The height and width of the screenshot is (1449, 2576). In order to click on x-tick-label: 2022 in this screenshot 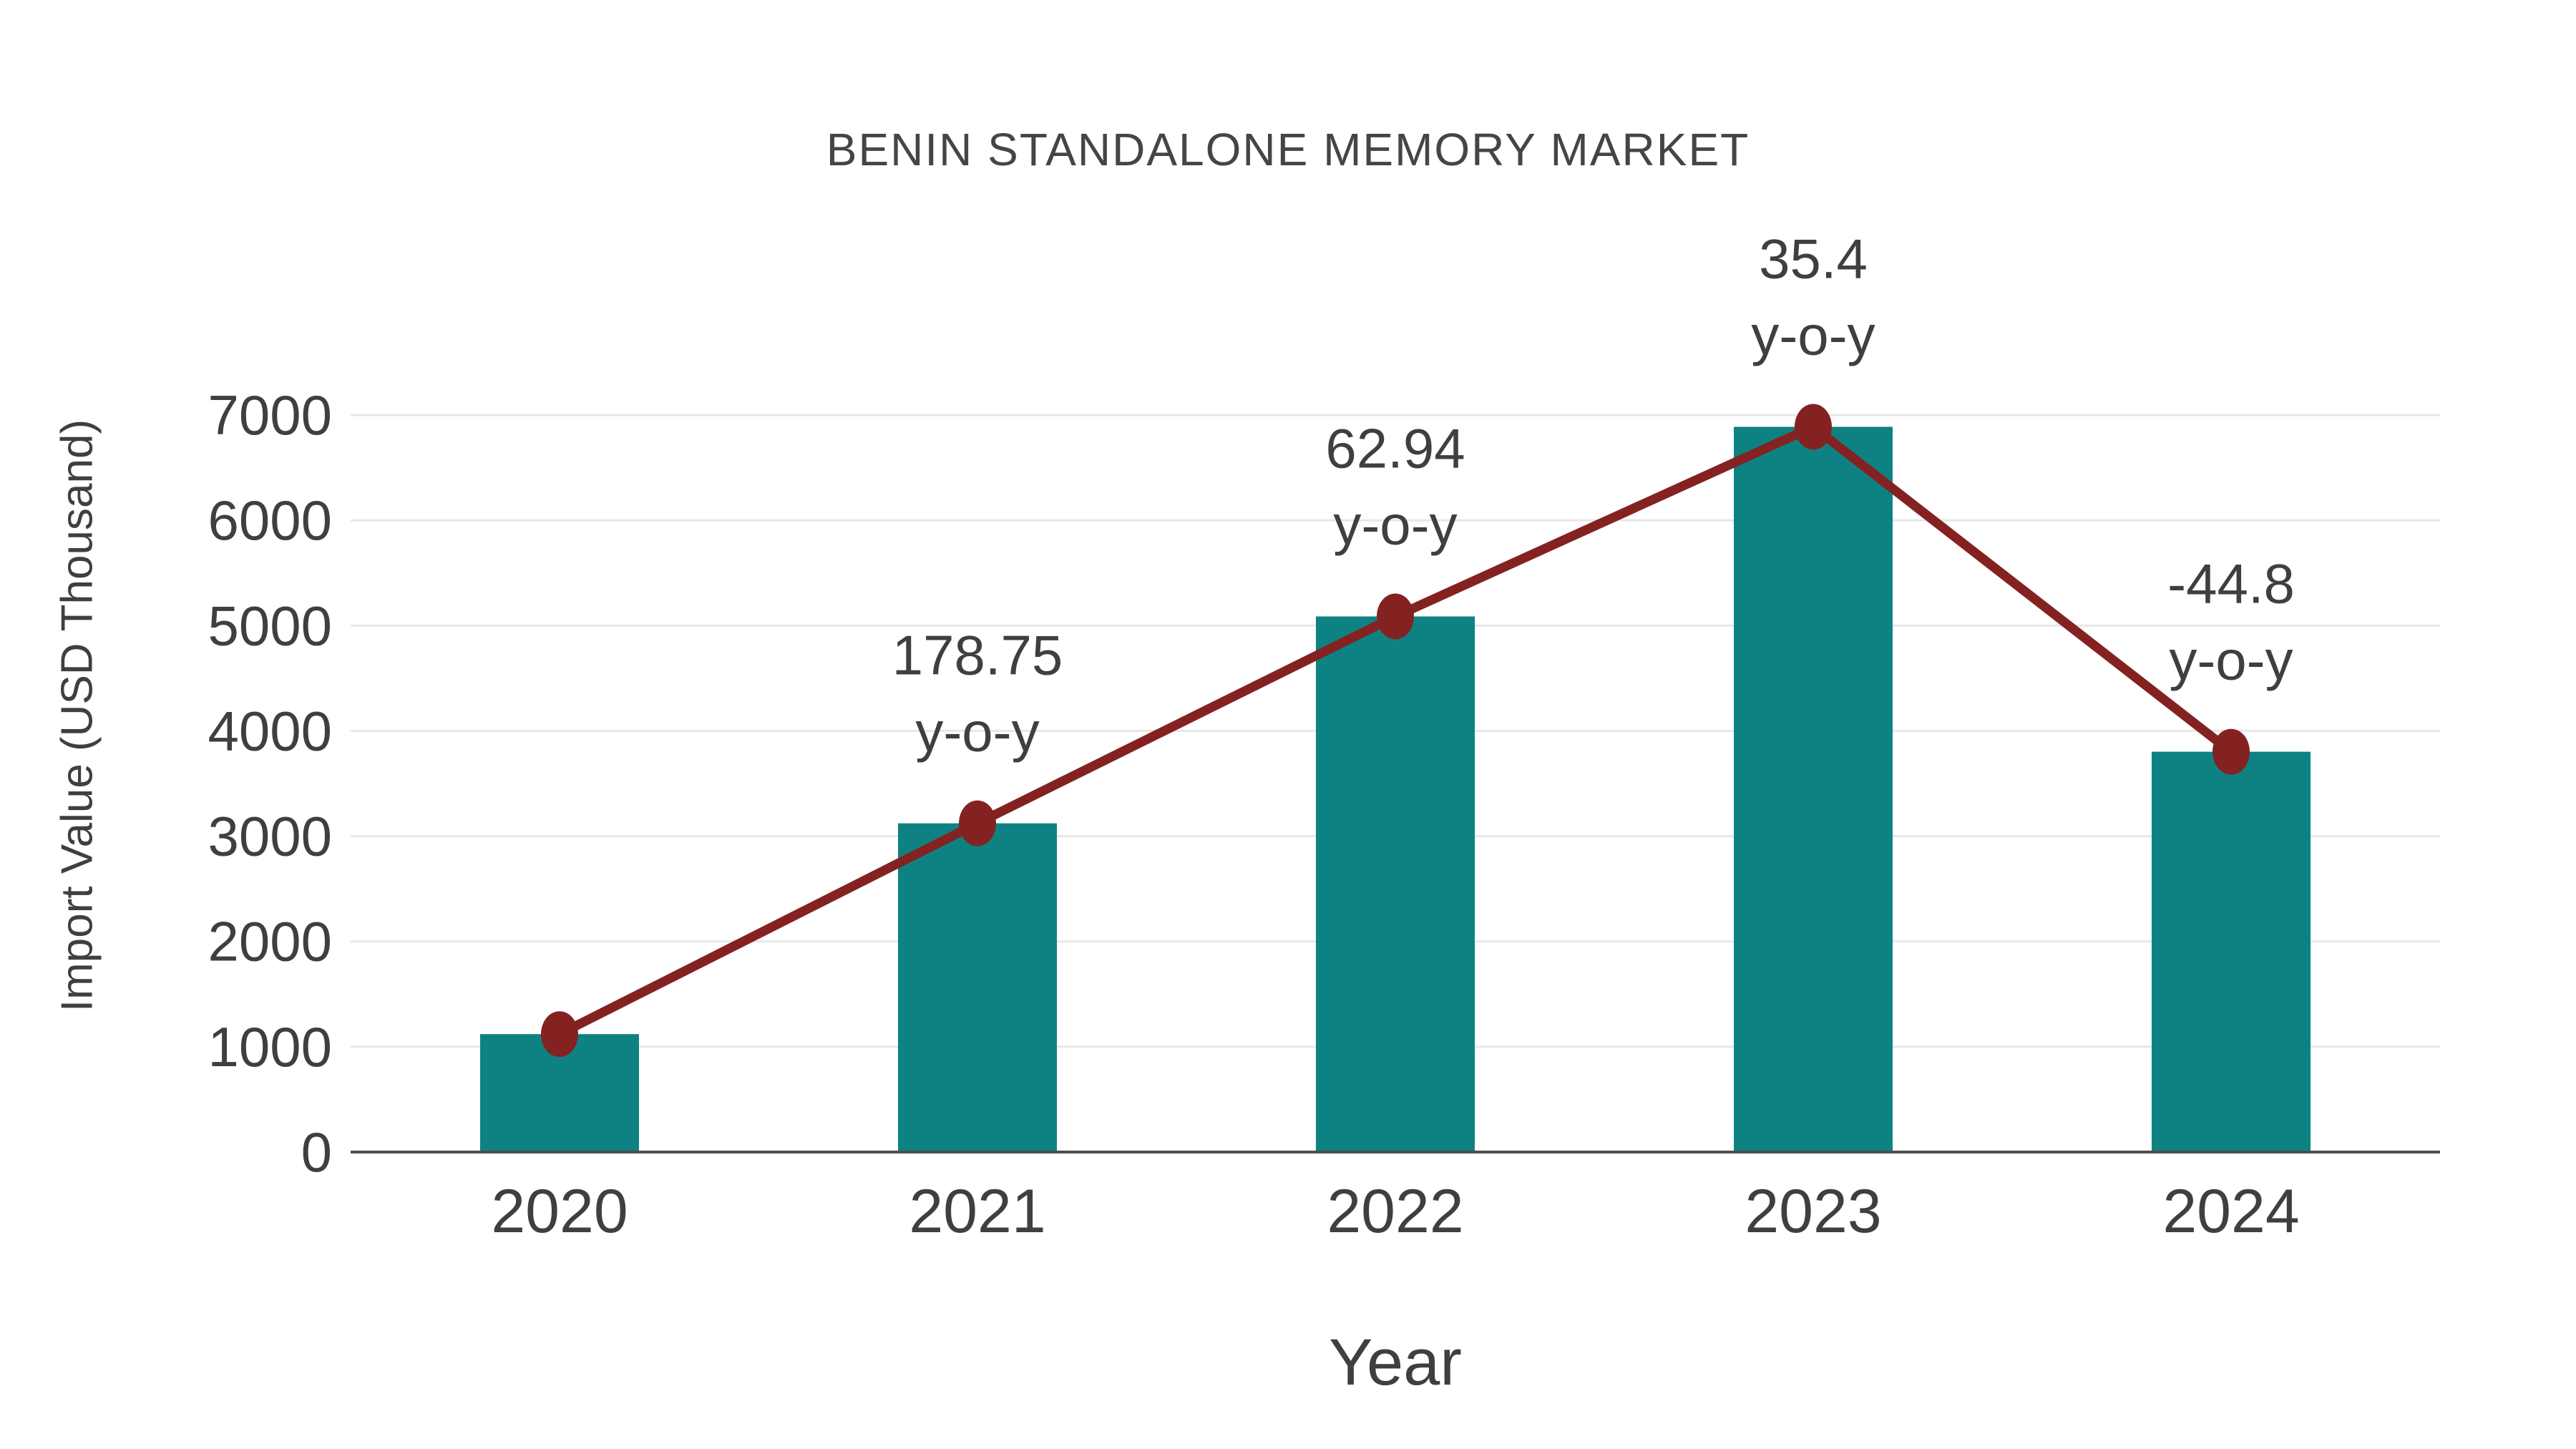, I will do `click(1395, 1211)`.